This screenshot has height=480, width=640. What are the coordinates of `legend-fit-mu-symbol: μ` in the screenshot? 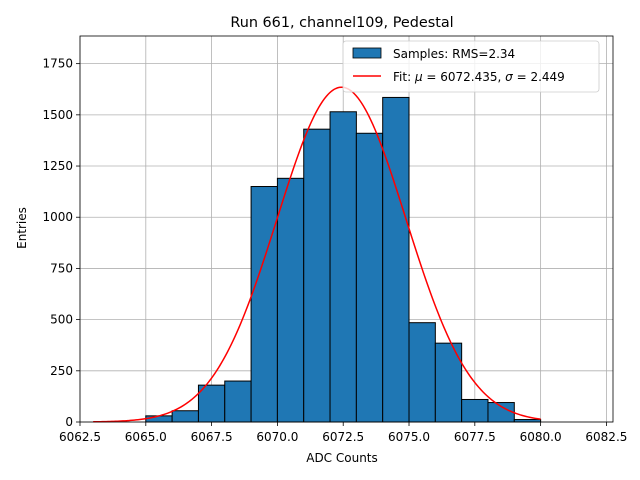 It's located at (418, 77).